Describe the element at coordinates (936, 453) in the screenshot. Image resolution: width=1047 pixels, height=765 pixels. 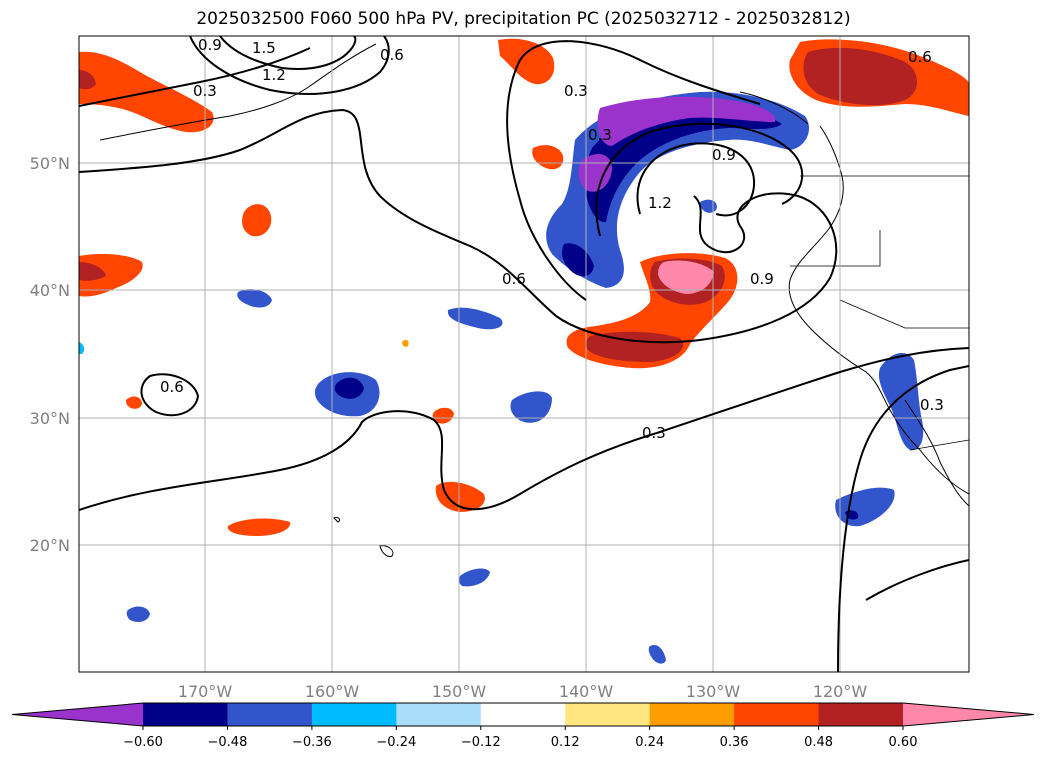
I see `coastline-baja` at that location.